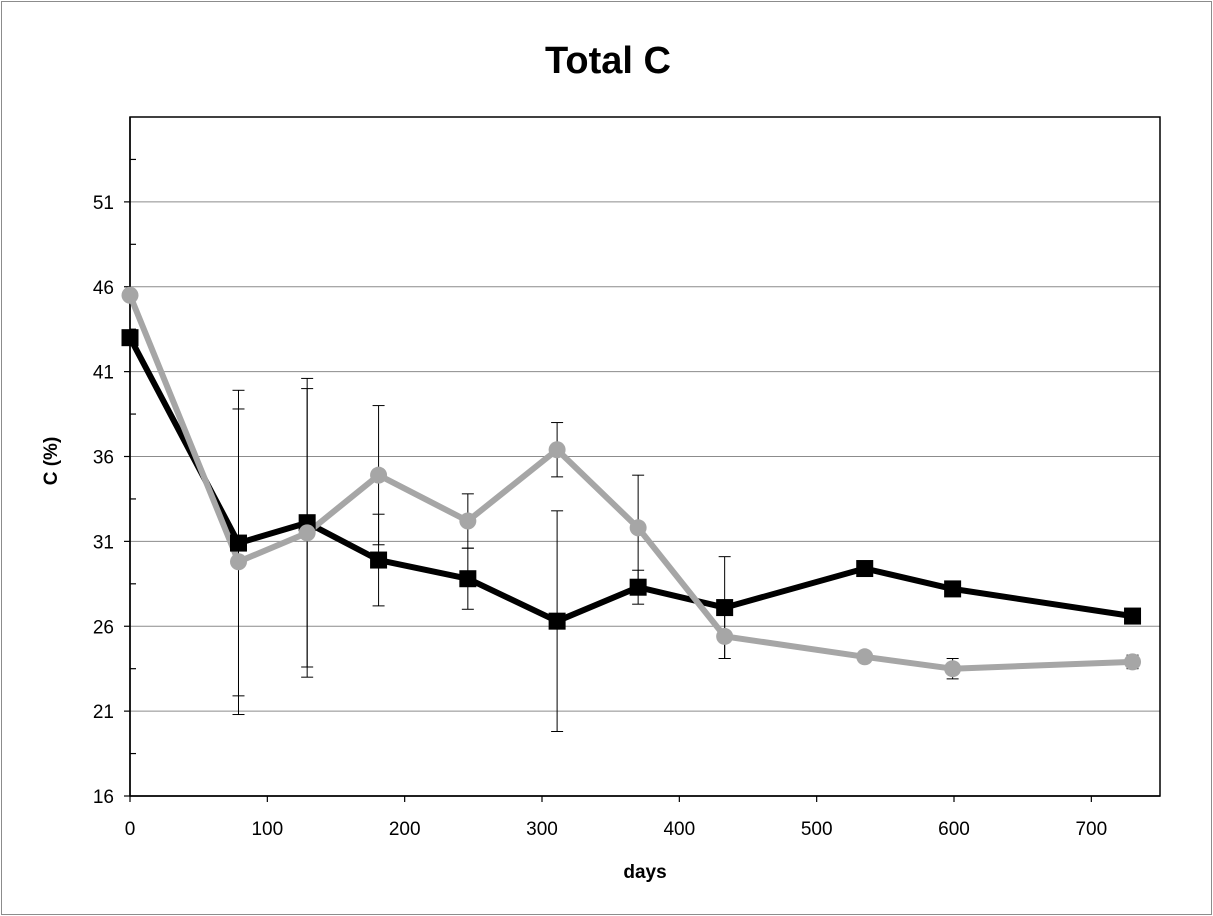 The height and width of the screenshot is (916, 1213). Describe the element at coordinates (103, 627) in the screenshot. I see `y-tick-label: 26` at that location.